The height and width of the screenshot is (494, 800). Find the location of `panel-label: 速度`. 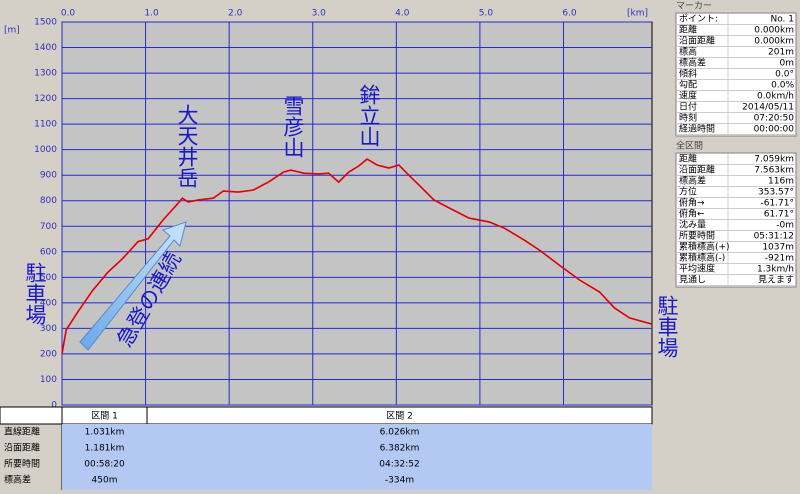

panel-label: 速度 is located at coordinates (688, 96).